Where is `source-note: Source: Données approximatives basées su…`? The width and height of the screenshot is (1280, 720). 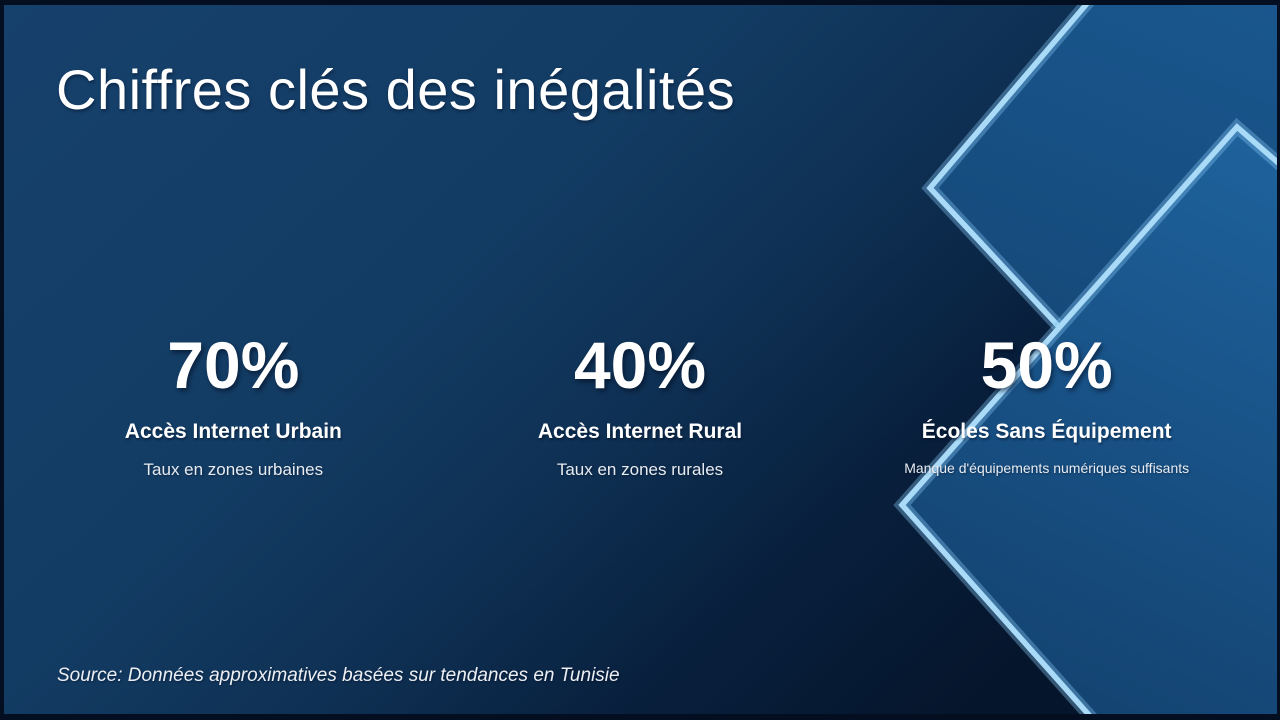 source-note: Source: Données approximatives basées su… is located at coordinates (338, 675).